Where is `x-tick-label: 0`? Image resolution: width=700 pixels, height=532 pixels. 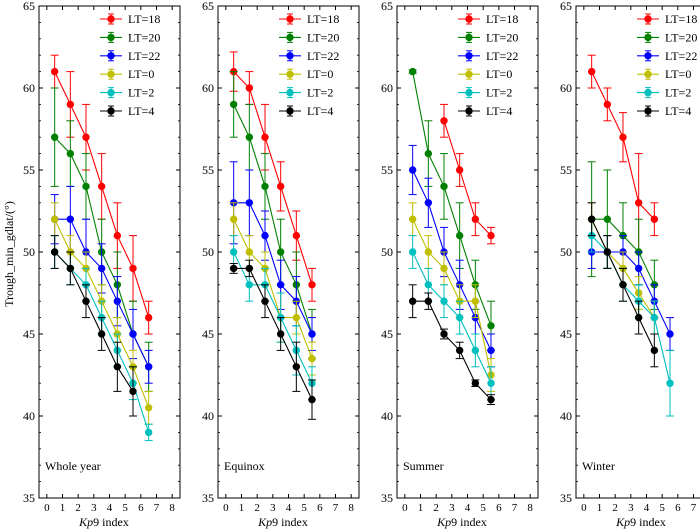 x-tick-label: 0 is located at coordinates (584, 508).